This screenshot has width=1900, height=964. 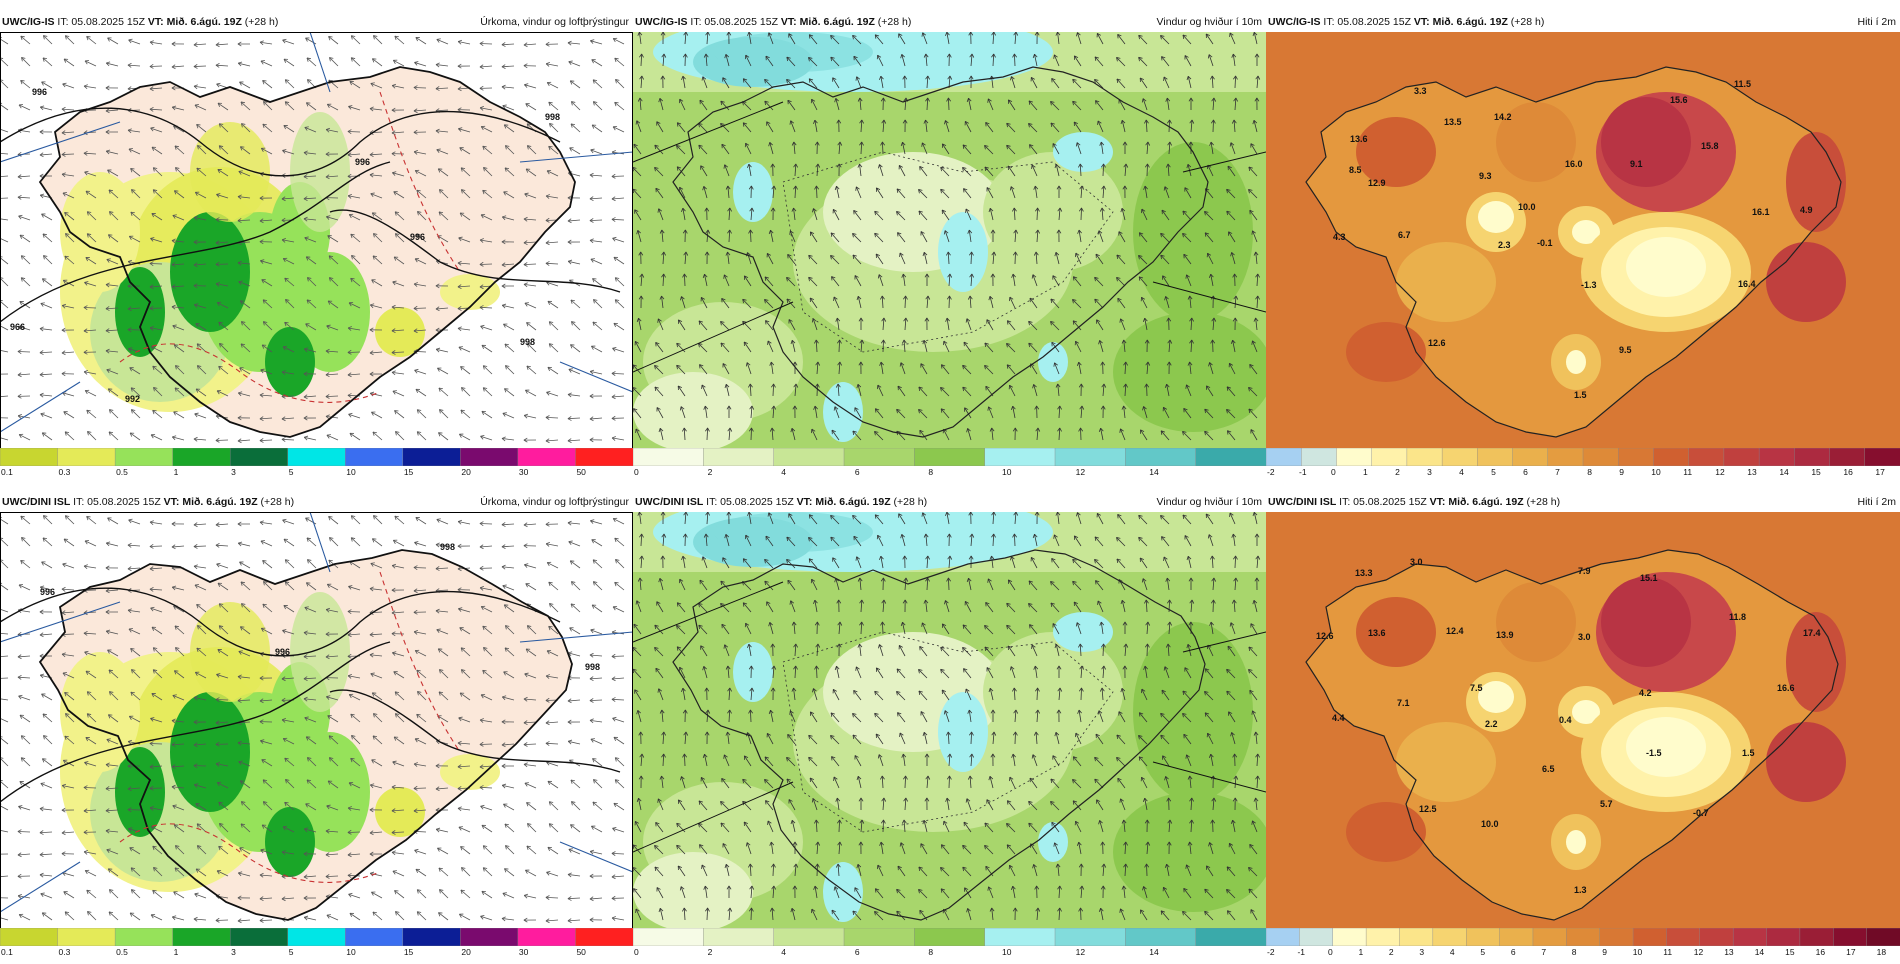 I want to click on panel-title: Hiti í 2m, so click(x=1876, y=22).